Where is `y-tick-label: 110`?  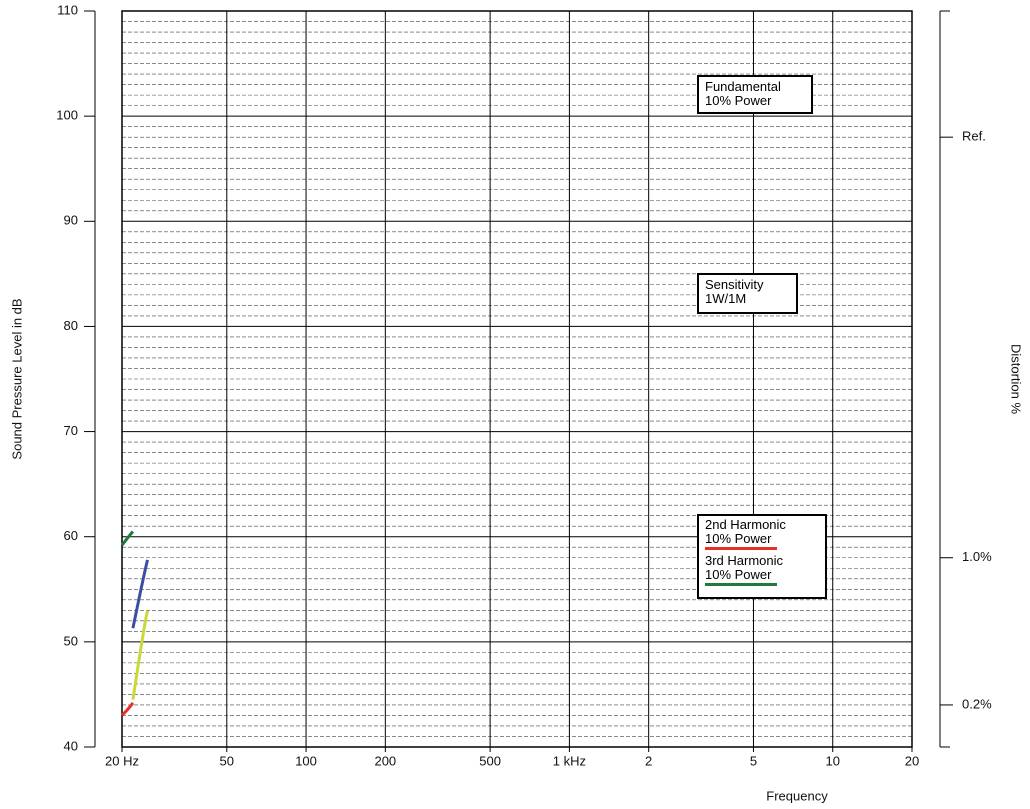
y-tick-label: 110 is located at coordinates (67, 9).